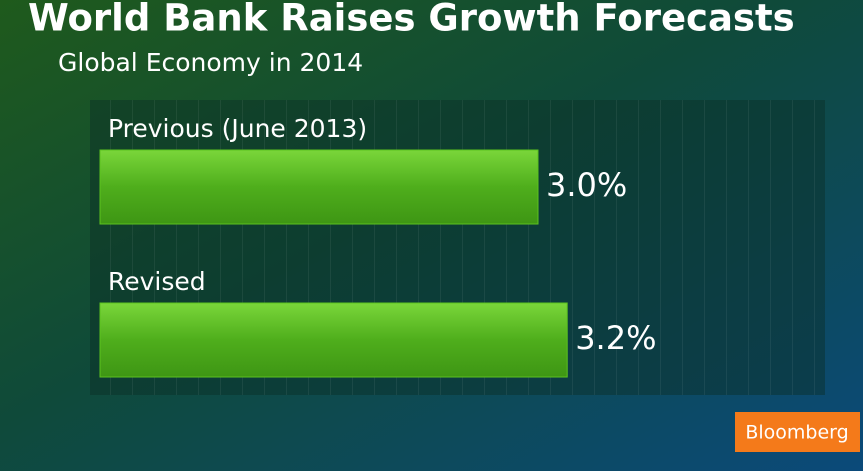  What do you see at coordinates (615, 338) in the screenshot?
I see `value-label: 3.2%` at bounding box center [615, 338].